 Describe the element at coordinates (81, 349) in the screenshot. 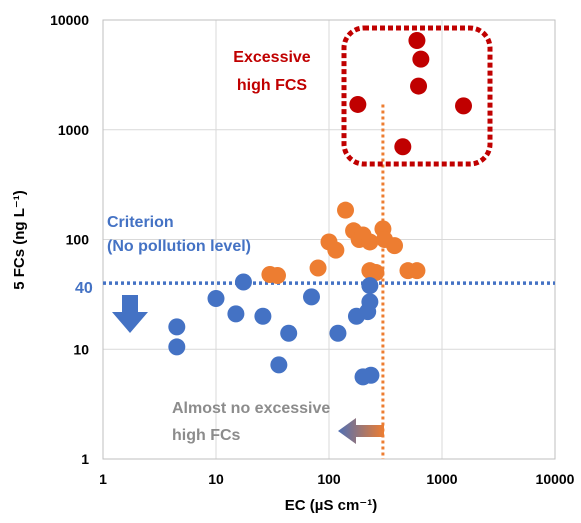

I see `y-tick-label: 10` at that location.